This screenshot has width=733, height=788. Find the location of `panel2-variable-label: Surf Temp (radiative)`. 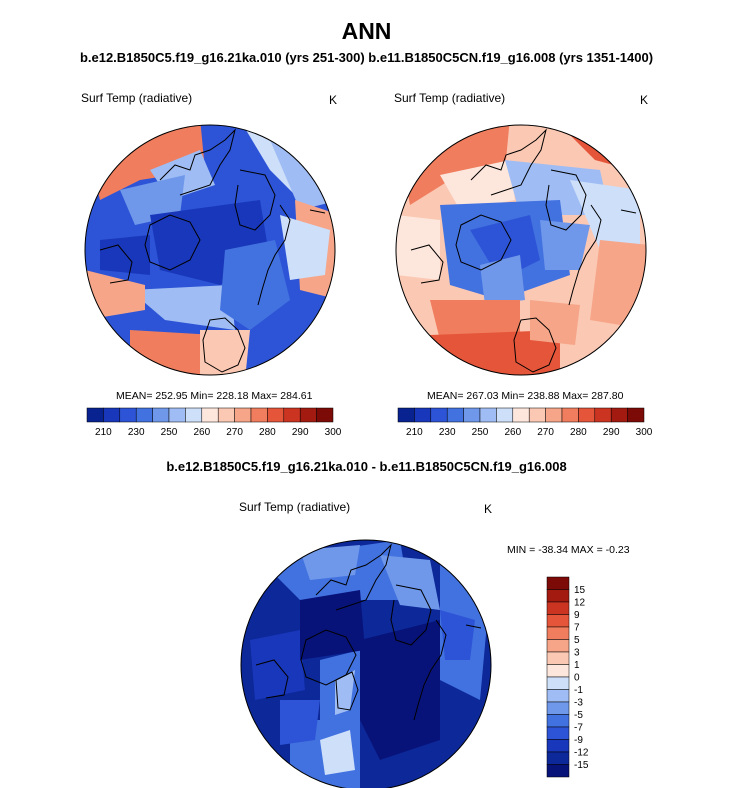

panel2-variable-label: Surf Temp (radiative) is located at coordinates (450, 98).